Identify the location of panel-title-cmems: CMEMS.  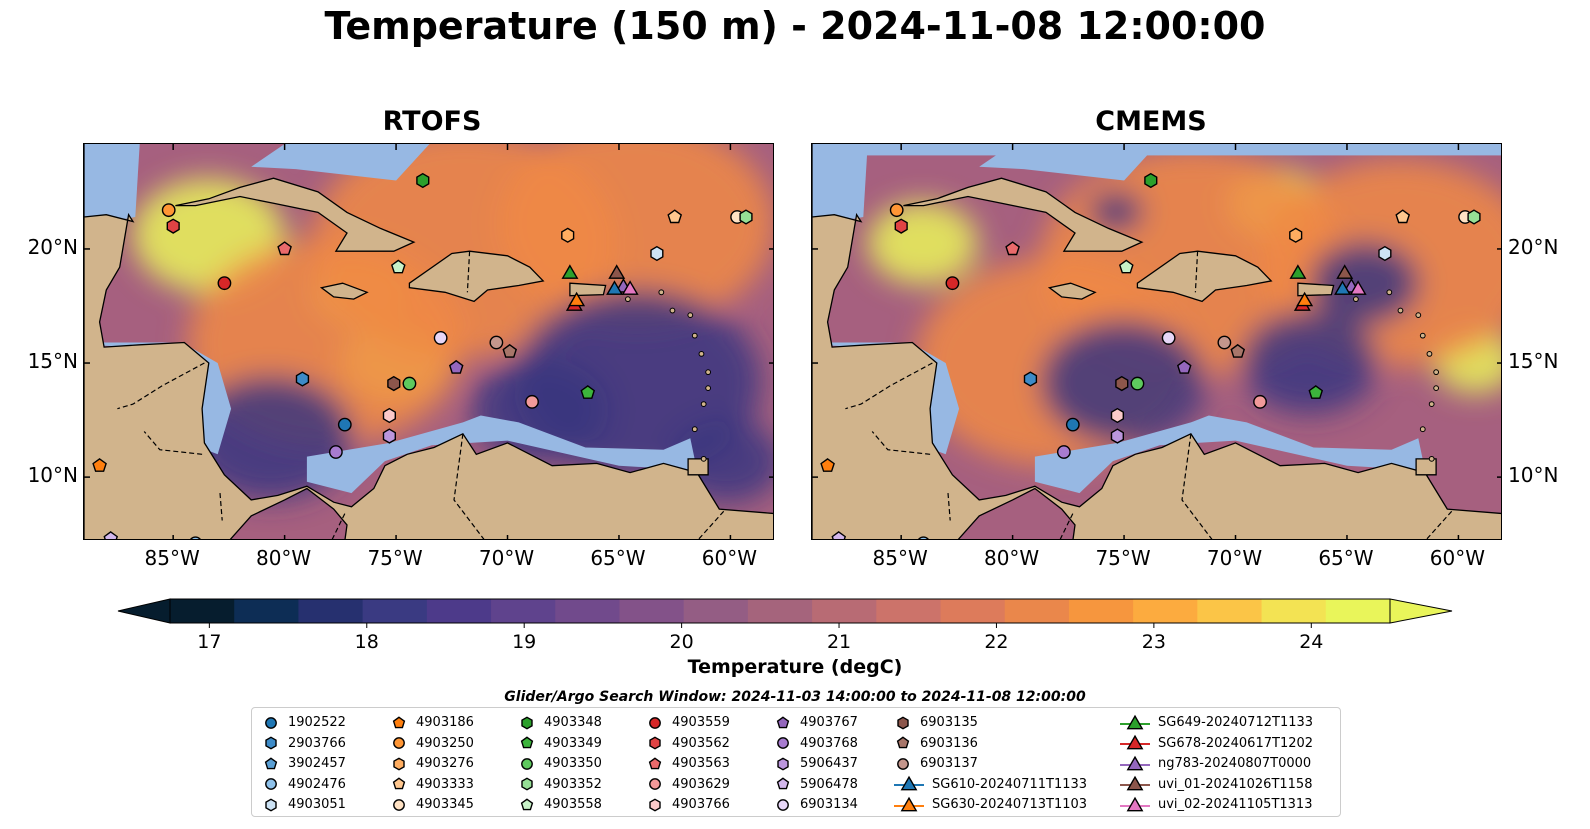
(1151, 121).